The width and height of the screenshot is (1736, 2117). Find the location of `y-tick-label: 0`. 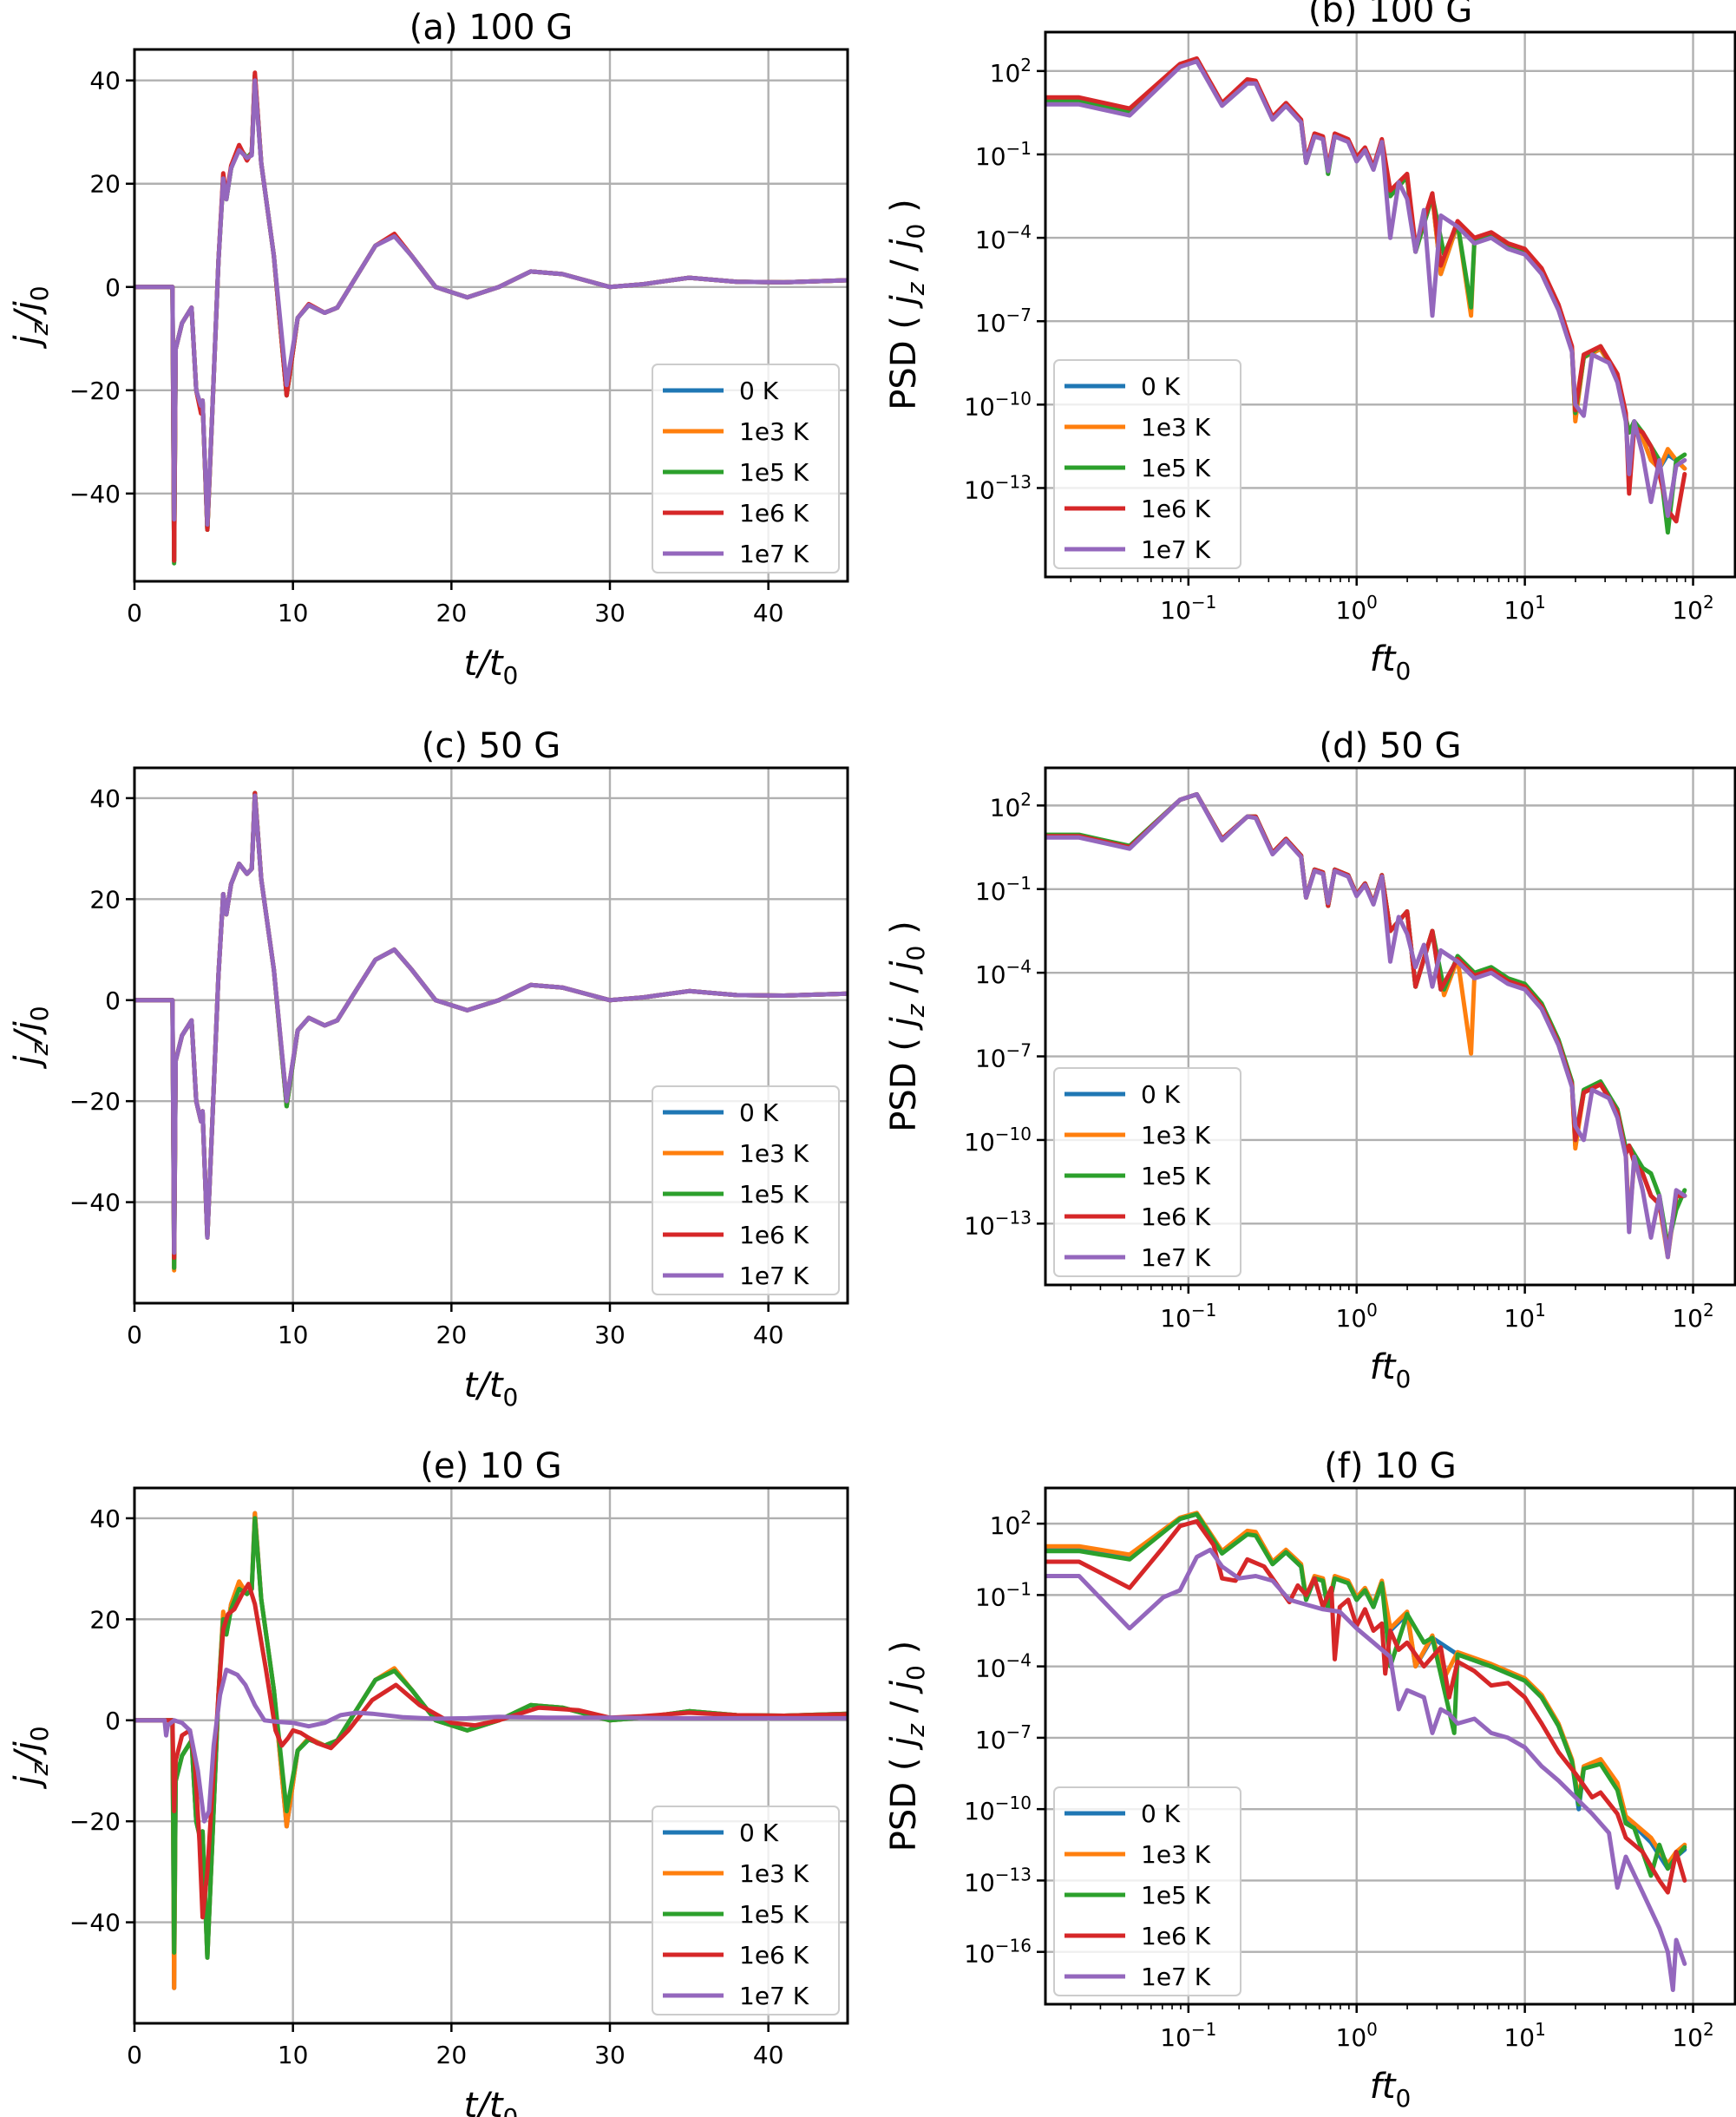

y-tick-label: 0 is located at coordinates (113, 287).